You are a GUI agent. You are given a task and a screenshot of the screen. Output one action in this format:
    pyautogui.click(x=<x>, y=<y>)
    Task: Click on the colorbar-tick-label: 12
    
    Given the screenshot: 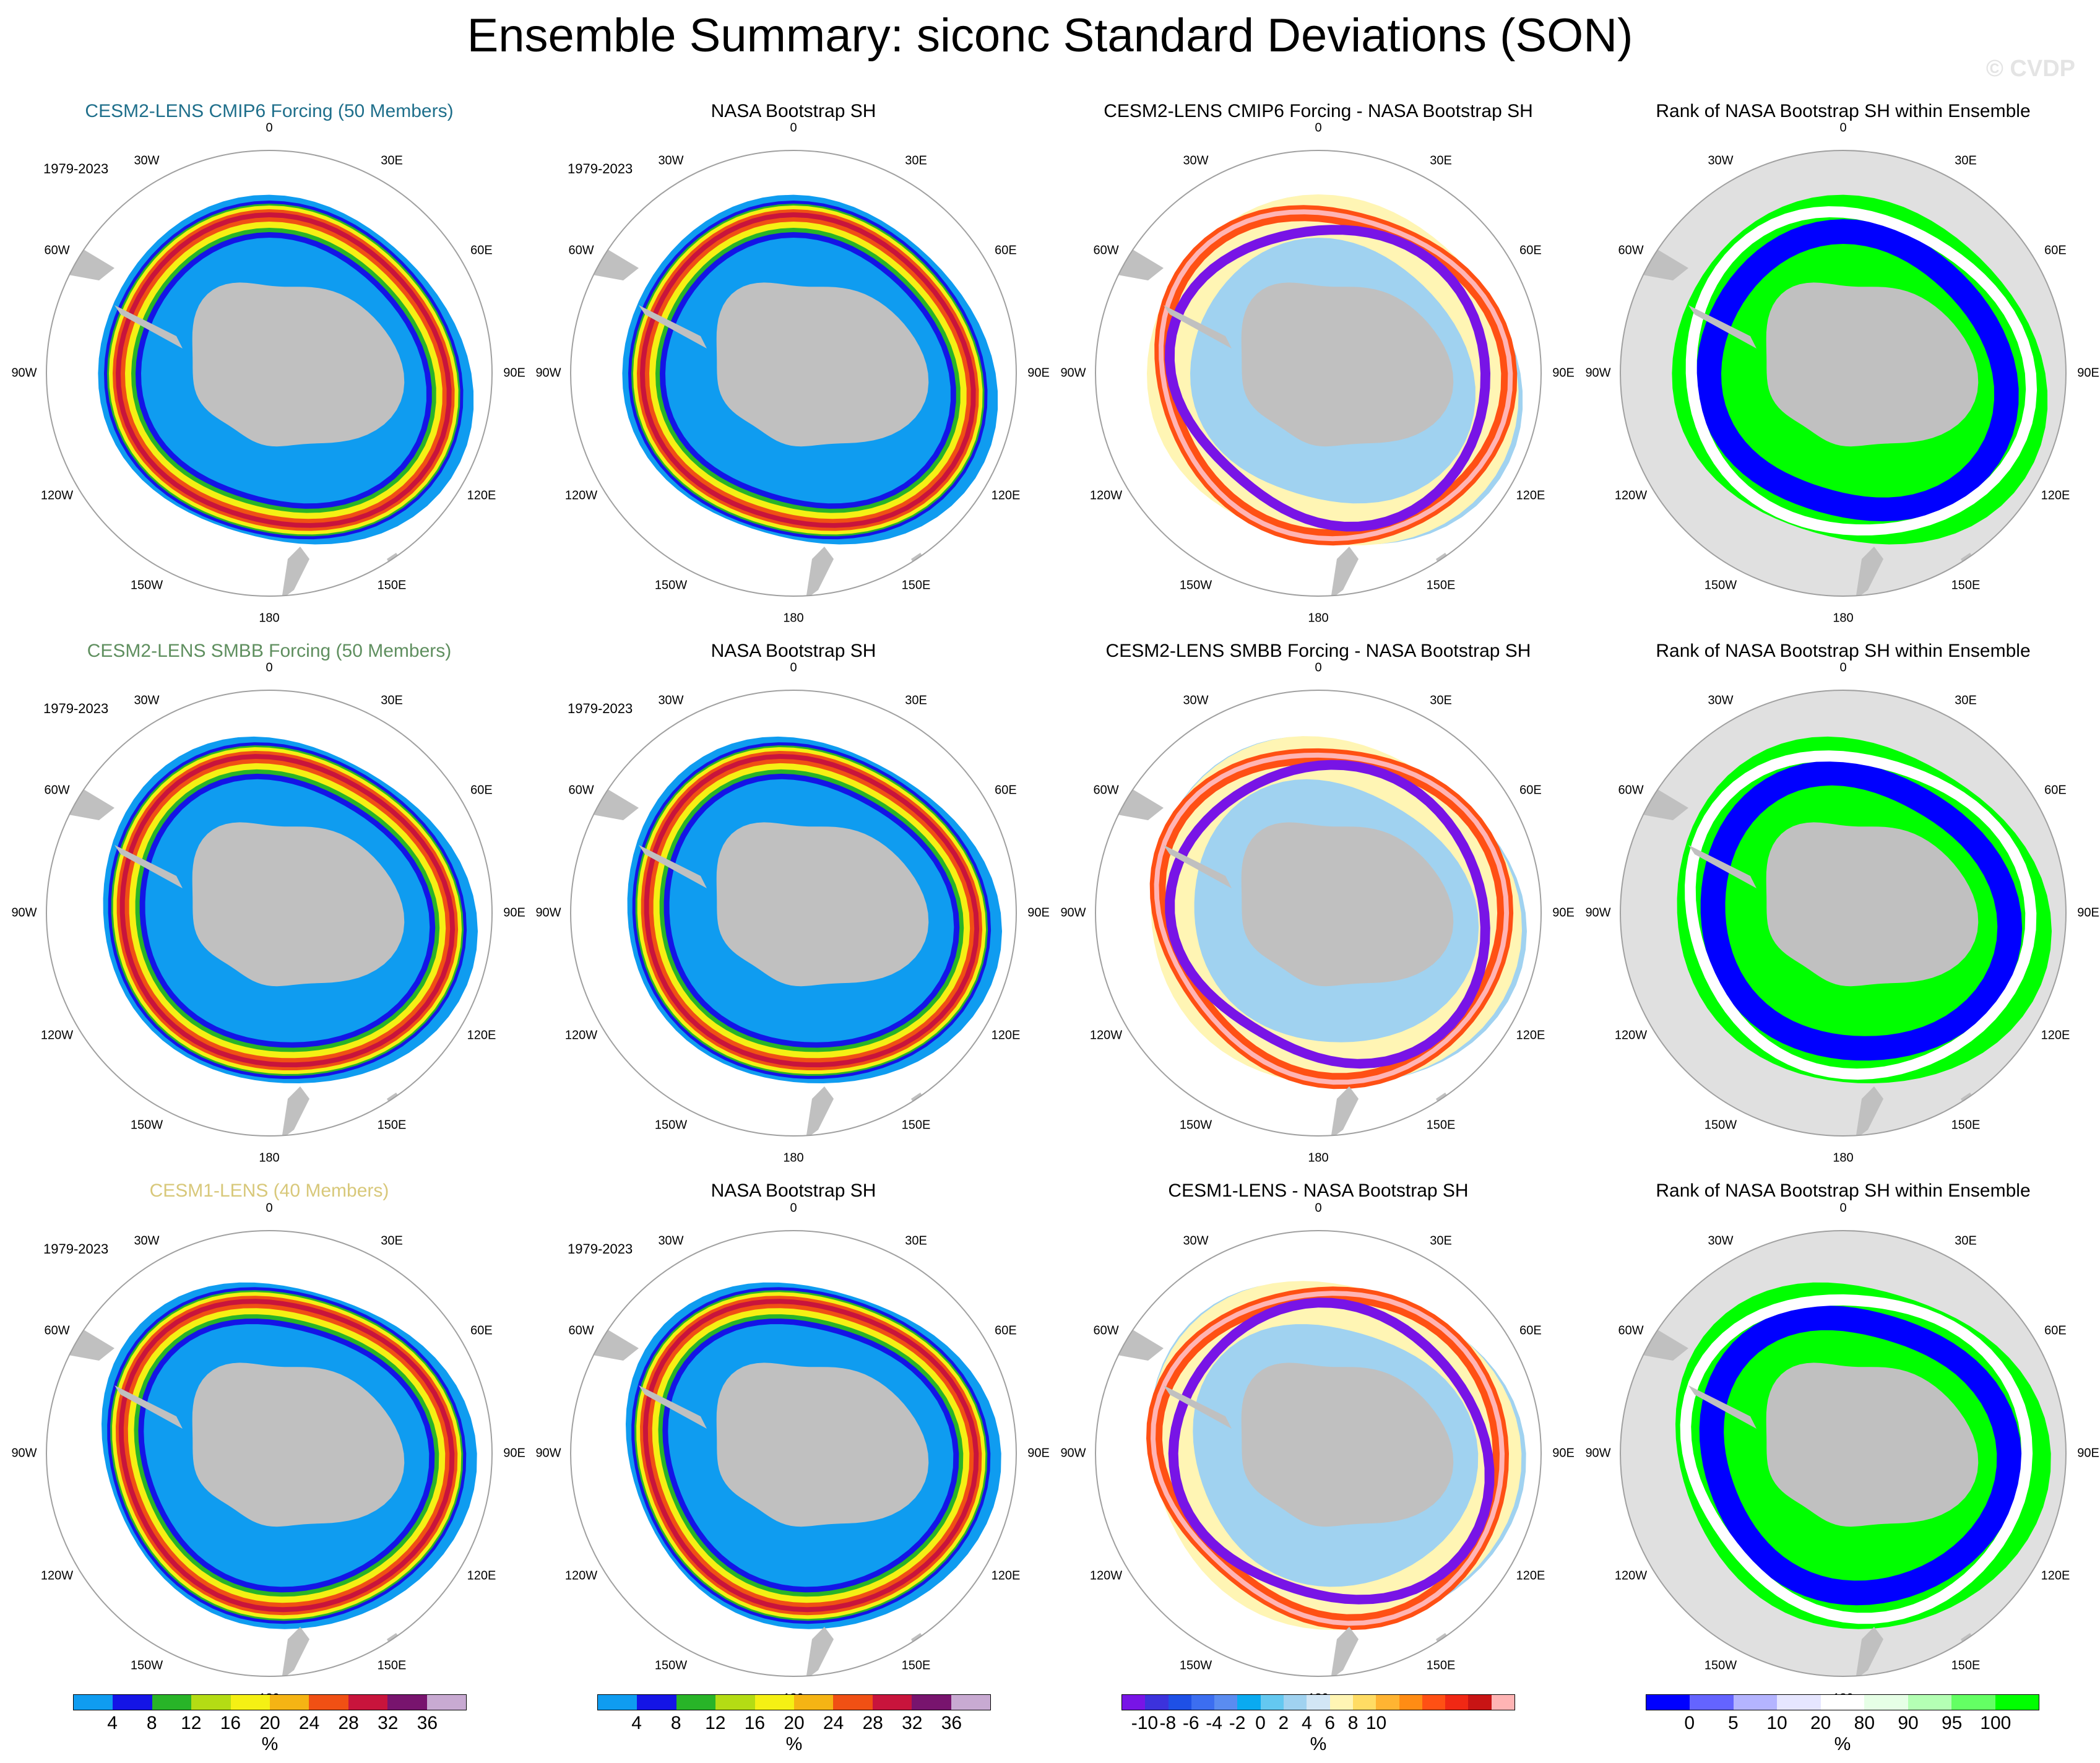 What is the action you would take?
    pyautogui.click(x=191, y=1723)
    